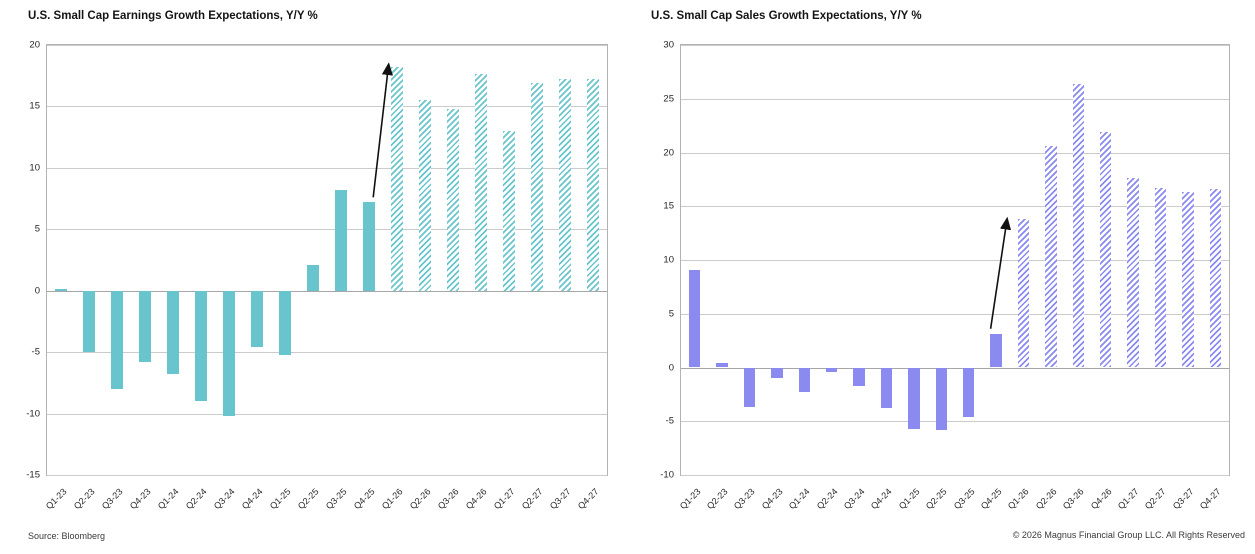 The image size is (1255, 554). What do you see at coordinates (1101, 499) in the screenshot?
I see `x-tick-label-Q4-26: Q4-26` at bounding box center [1101, 499].